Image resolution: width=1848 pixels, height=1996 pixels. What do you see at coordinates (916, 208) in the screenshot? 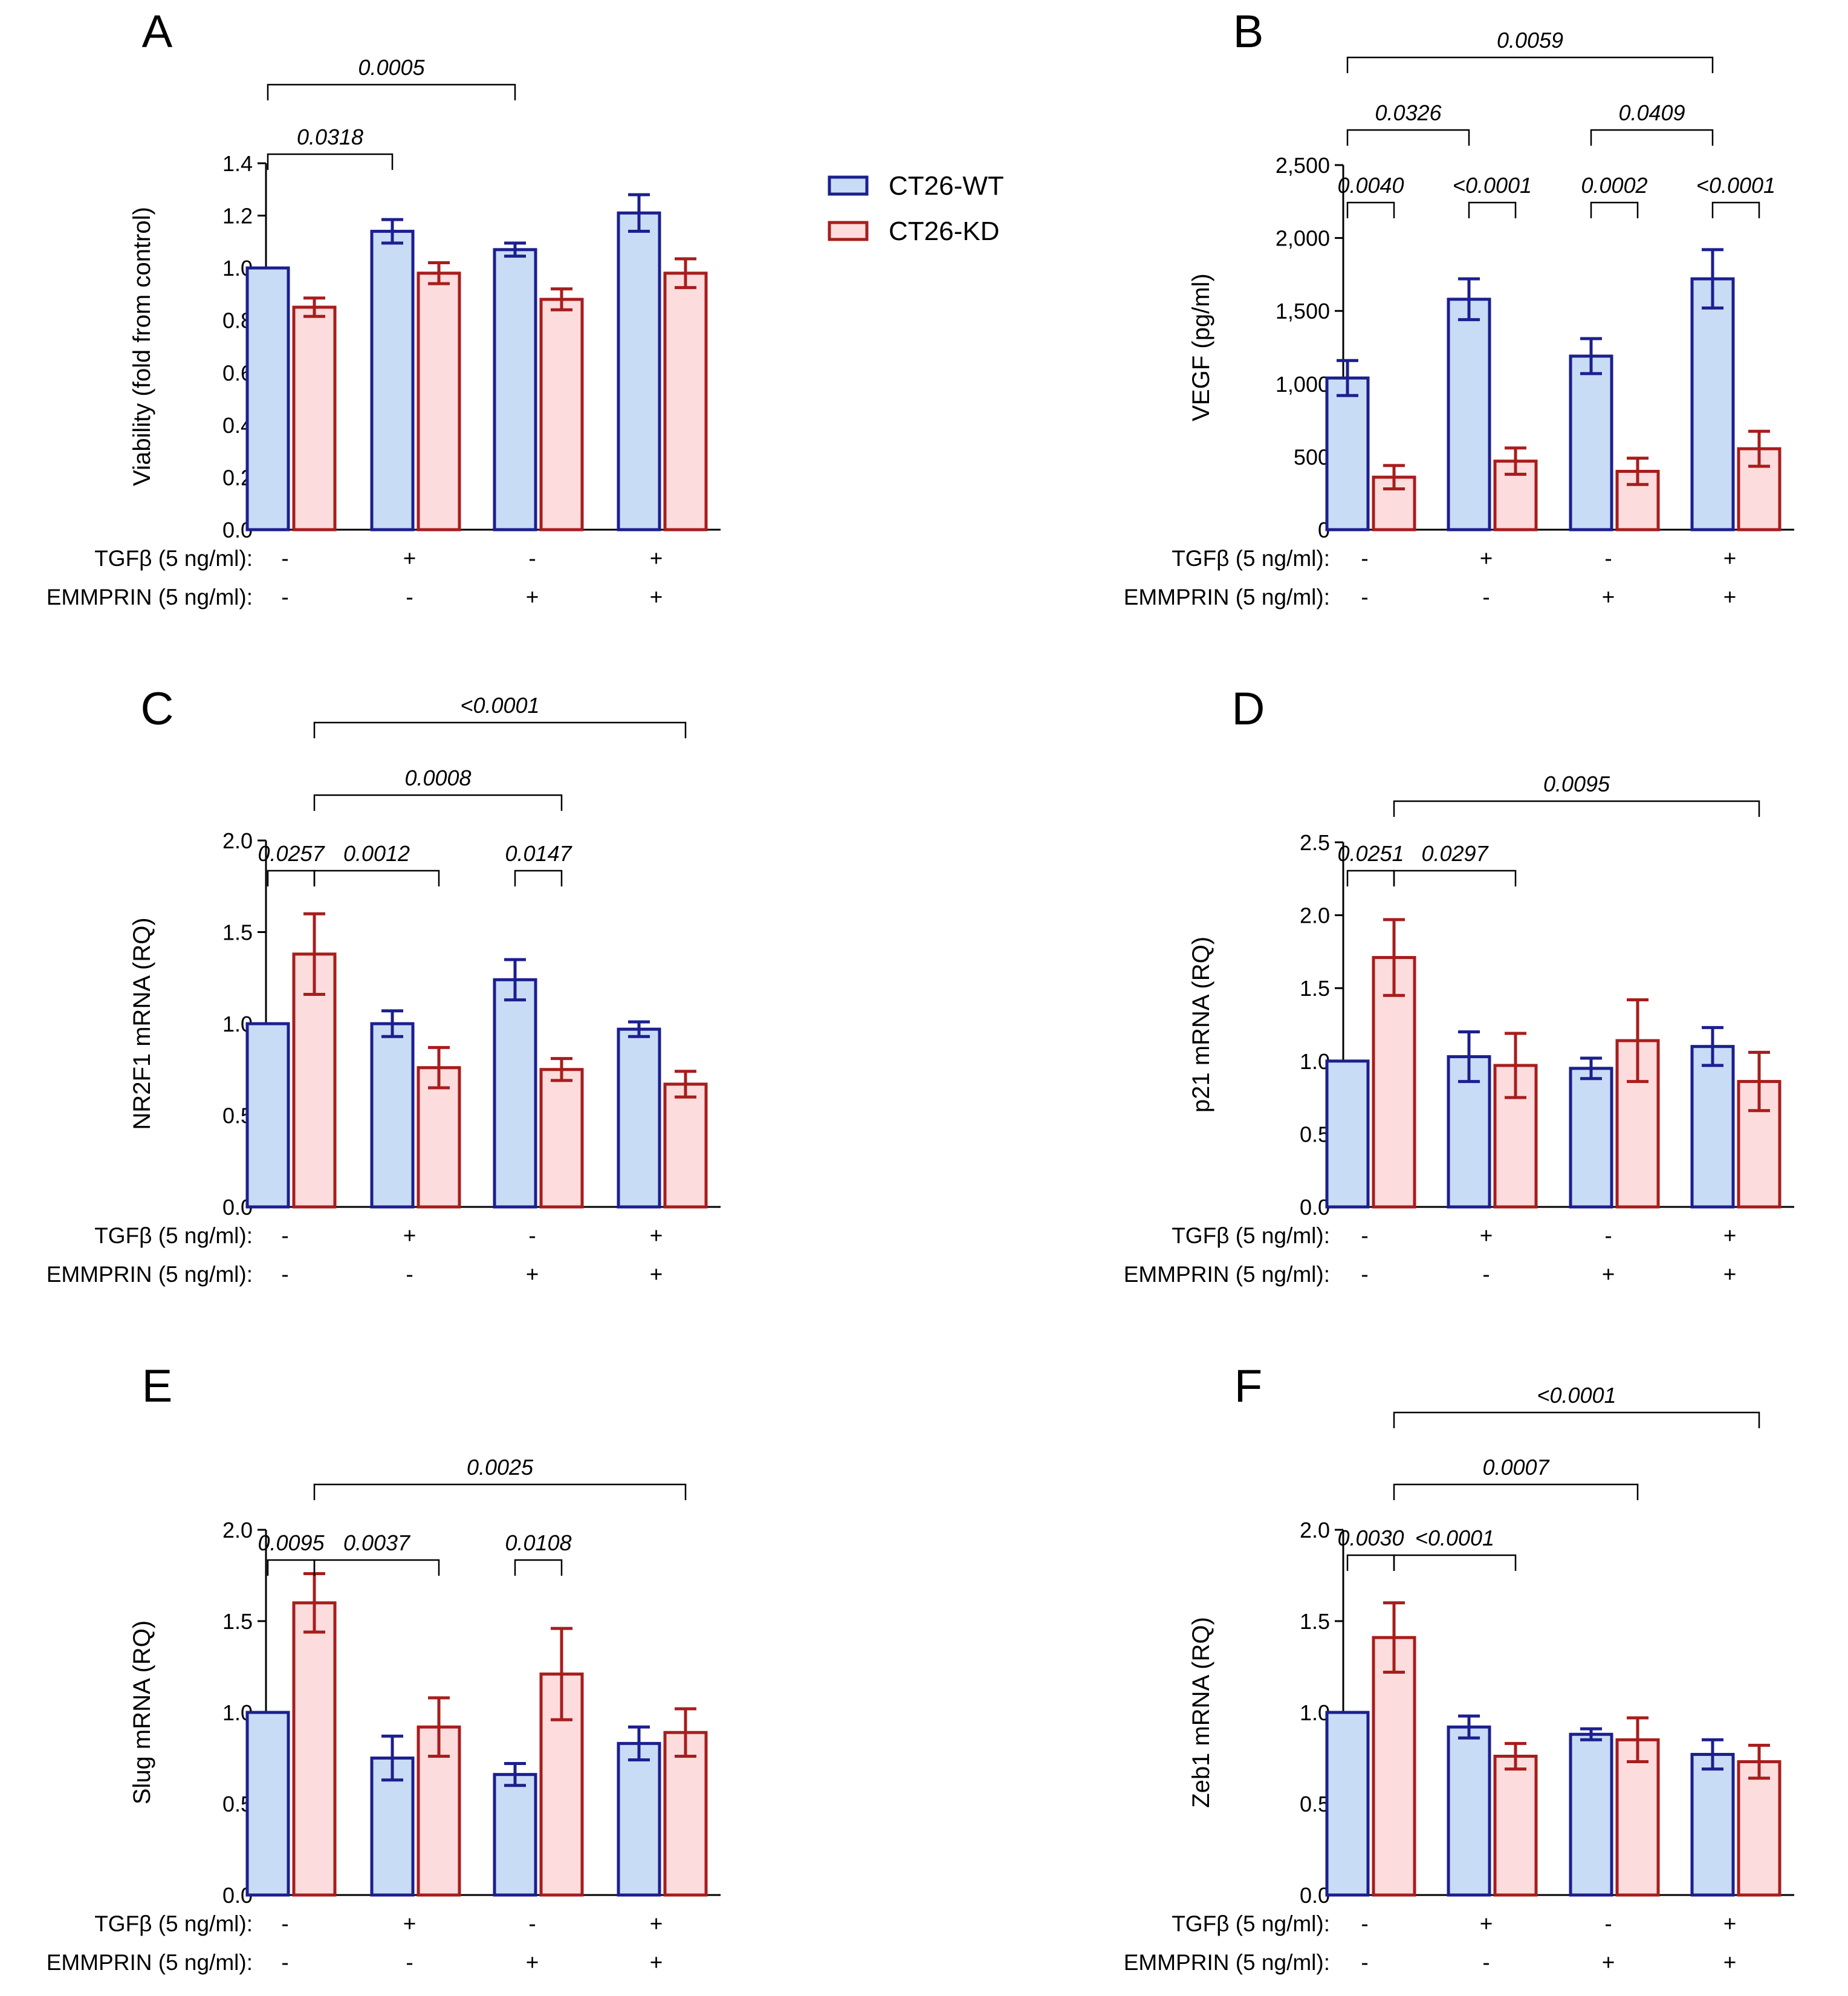
I see `legend: CT26-WT CT26-KD` at bounding box center [916, 208].